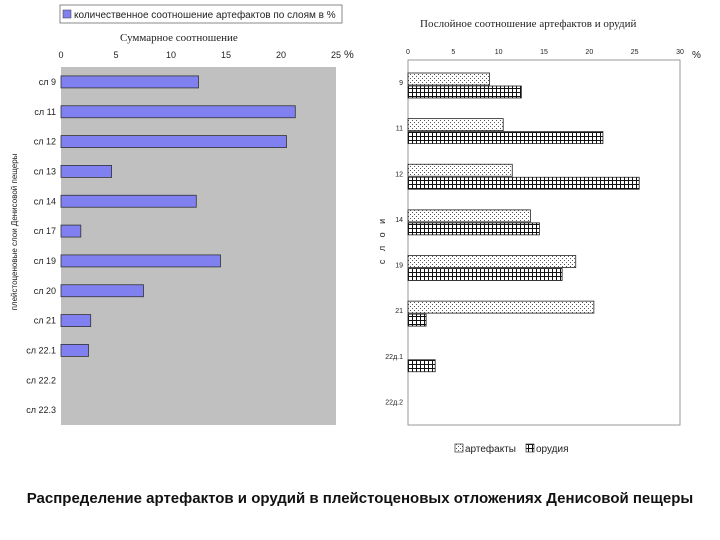 The height and width of the screenshot is (540, 720). What do you see at coordinates (382, 240) in the screenshot?
I see `layer-y-axis-label: с л о и` at bounding box center [382, 240].